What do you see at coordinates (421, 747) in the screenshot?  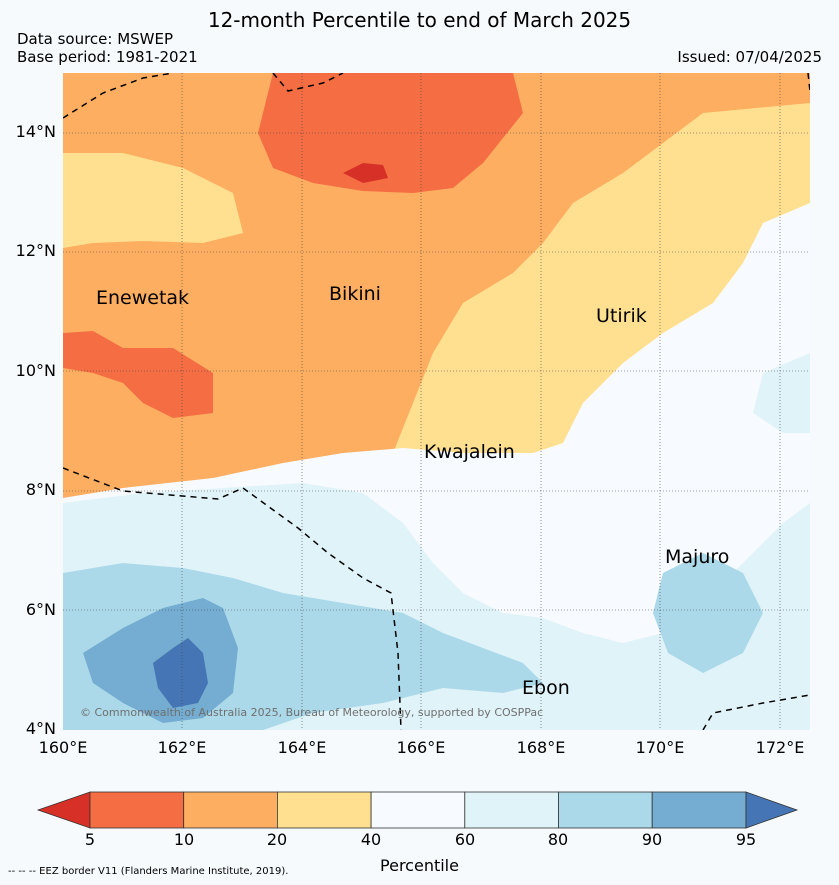 I see `lon-label: 166°E` at bounding box center [421, 747].